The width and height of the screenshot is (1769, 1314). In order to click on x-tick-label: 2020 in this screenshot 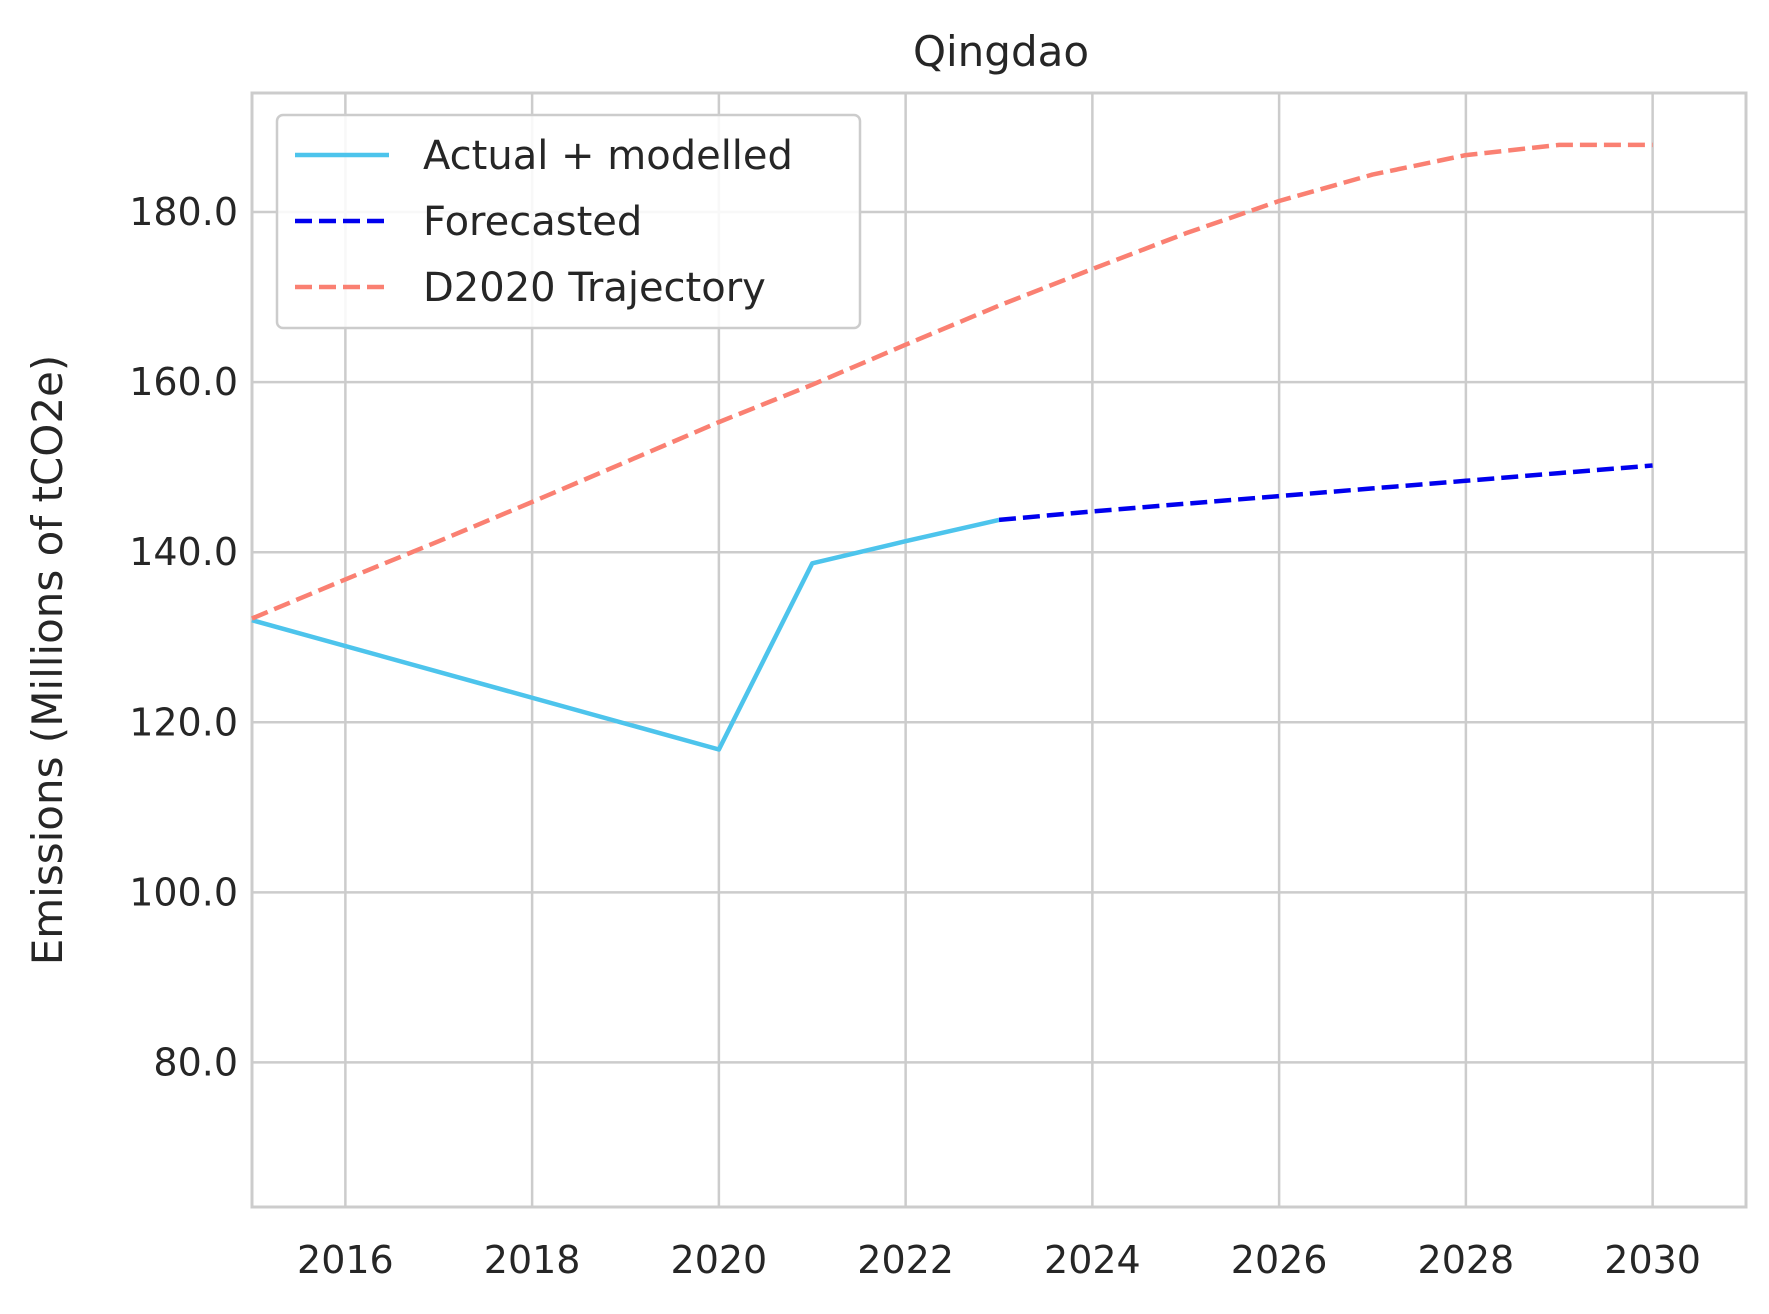, I will do `click(719, 1260)`.